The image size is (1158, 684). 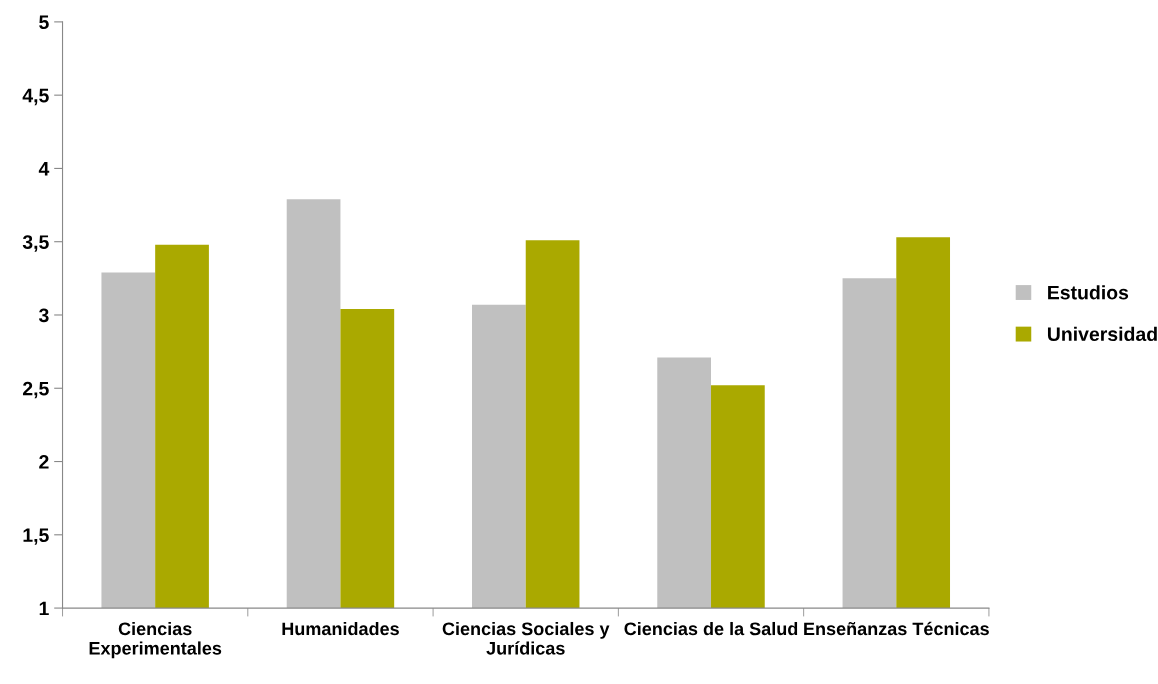 I want to click on y-tick-label: 4, so click(x=44, y=169).